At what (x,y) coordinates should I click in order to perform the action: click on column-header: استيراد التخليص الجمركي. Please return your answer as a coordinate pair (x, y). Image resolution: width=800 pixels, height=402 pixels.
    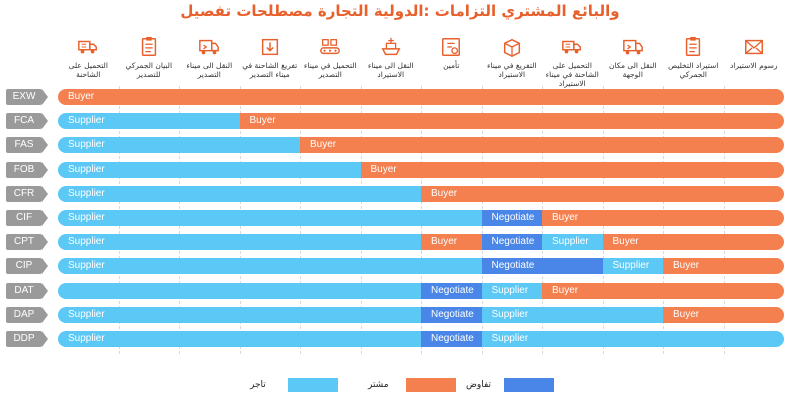
    Looking at the image, I should click on (693, 57).